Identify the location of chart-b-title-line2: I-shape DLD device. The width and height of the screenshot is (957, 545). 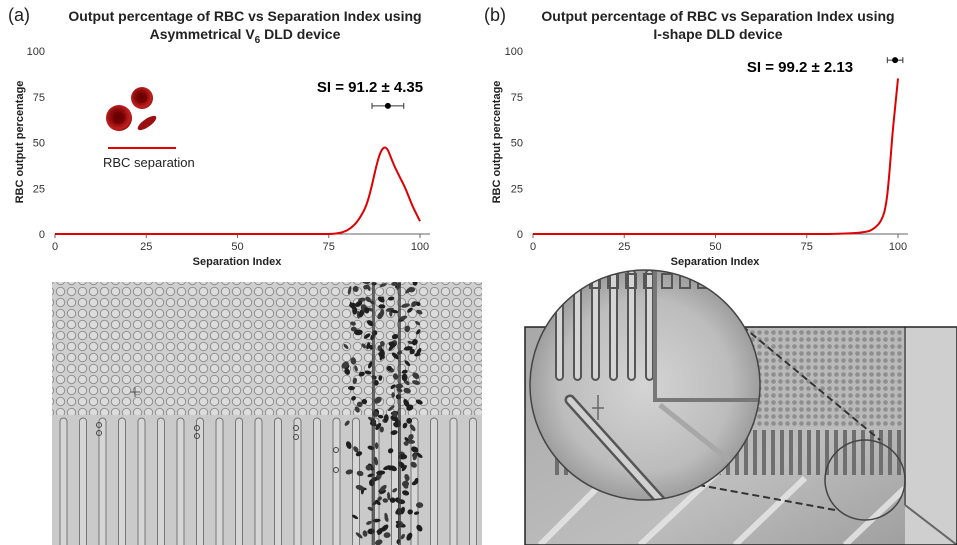
(717, 34).